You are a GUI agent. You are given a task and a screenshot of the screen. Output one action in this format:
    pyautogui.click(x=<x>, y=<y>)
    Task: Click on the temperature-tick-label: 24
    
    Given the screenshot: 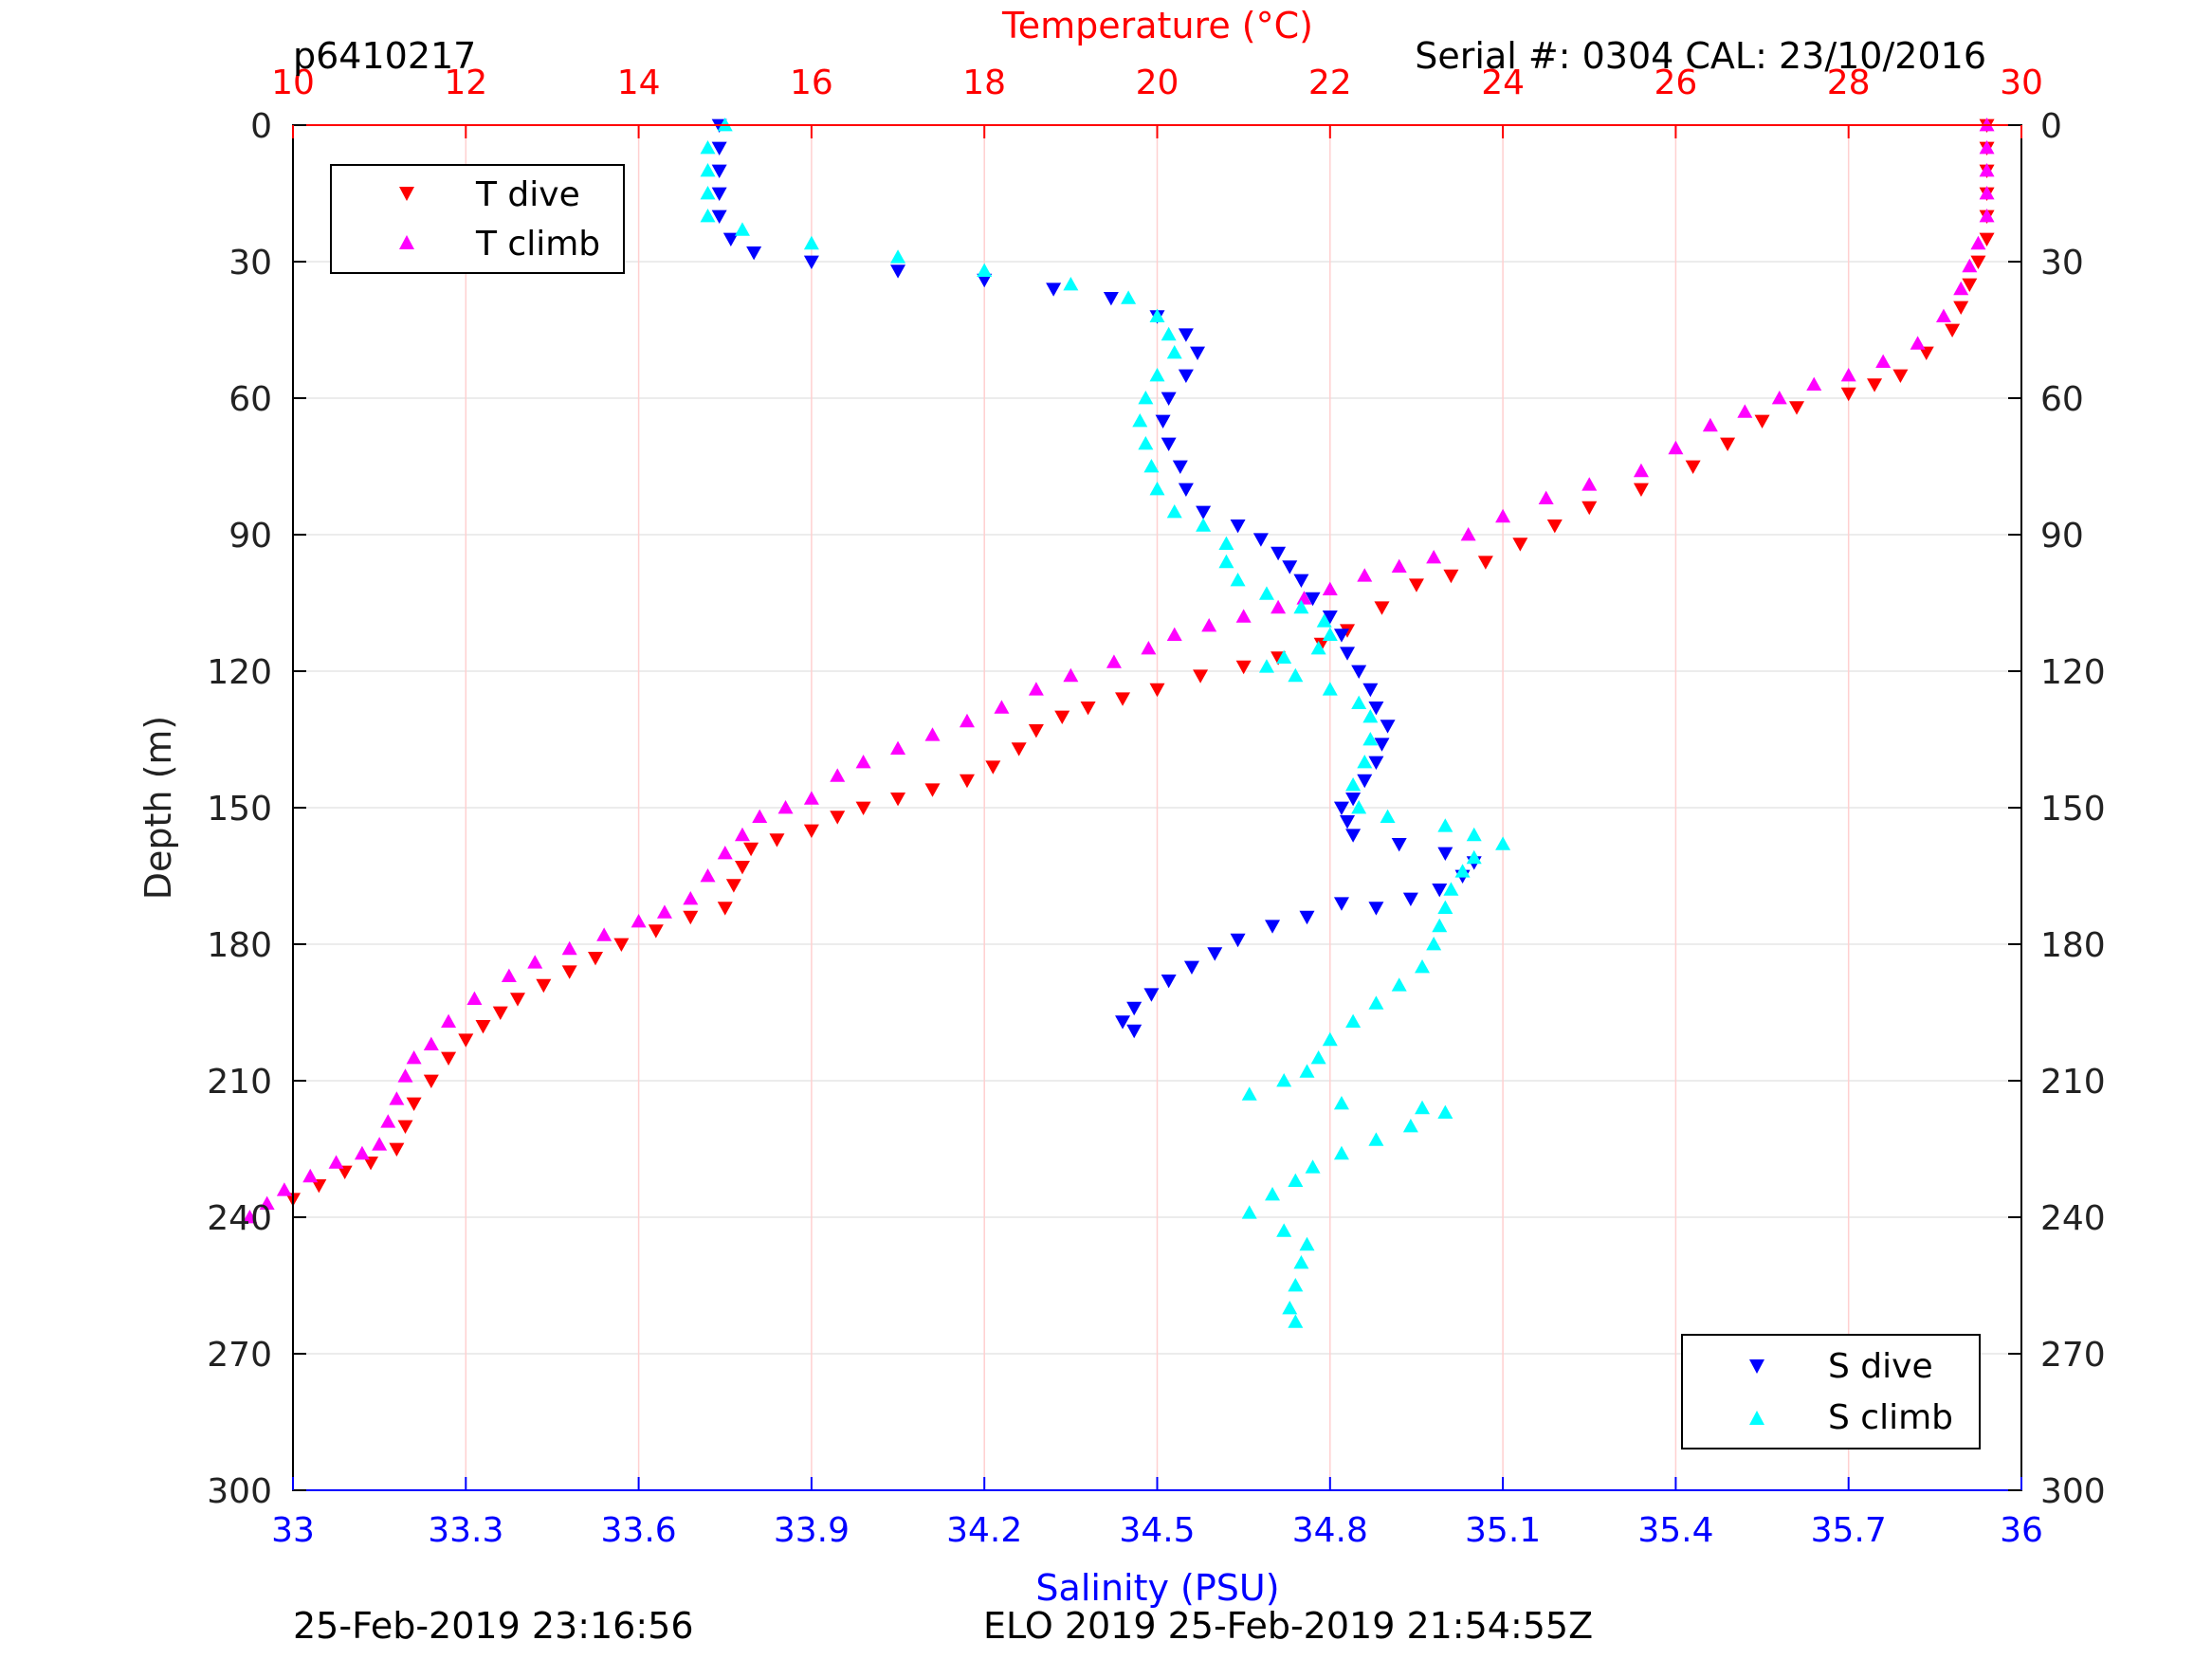 What is the action you would take?
    pyautogui.click(x=1503, y=83)
    